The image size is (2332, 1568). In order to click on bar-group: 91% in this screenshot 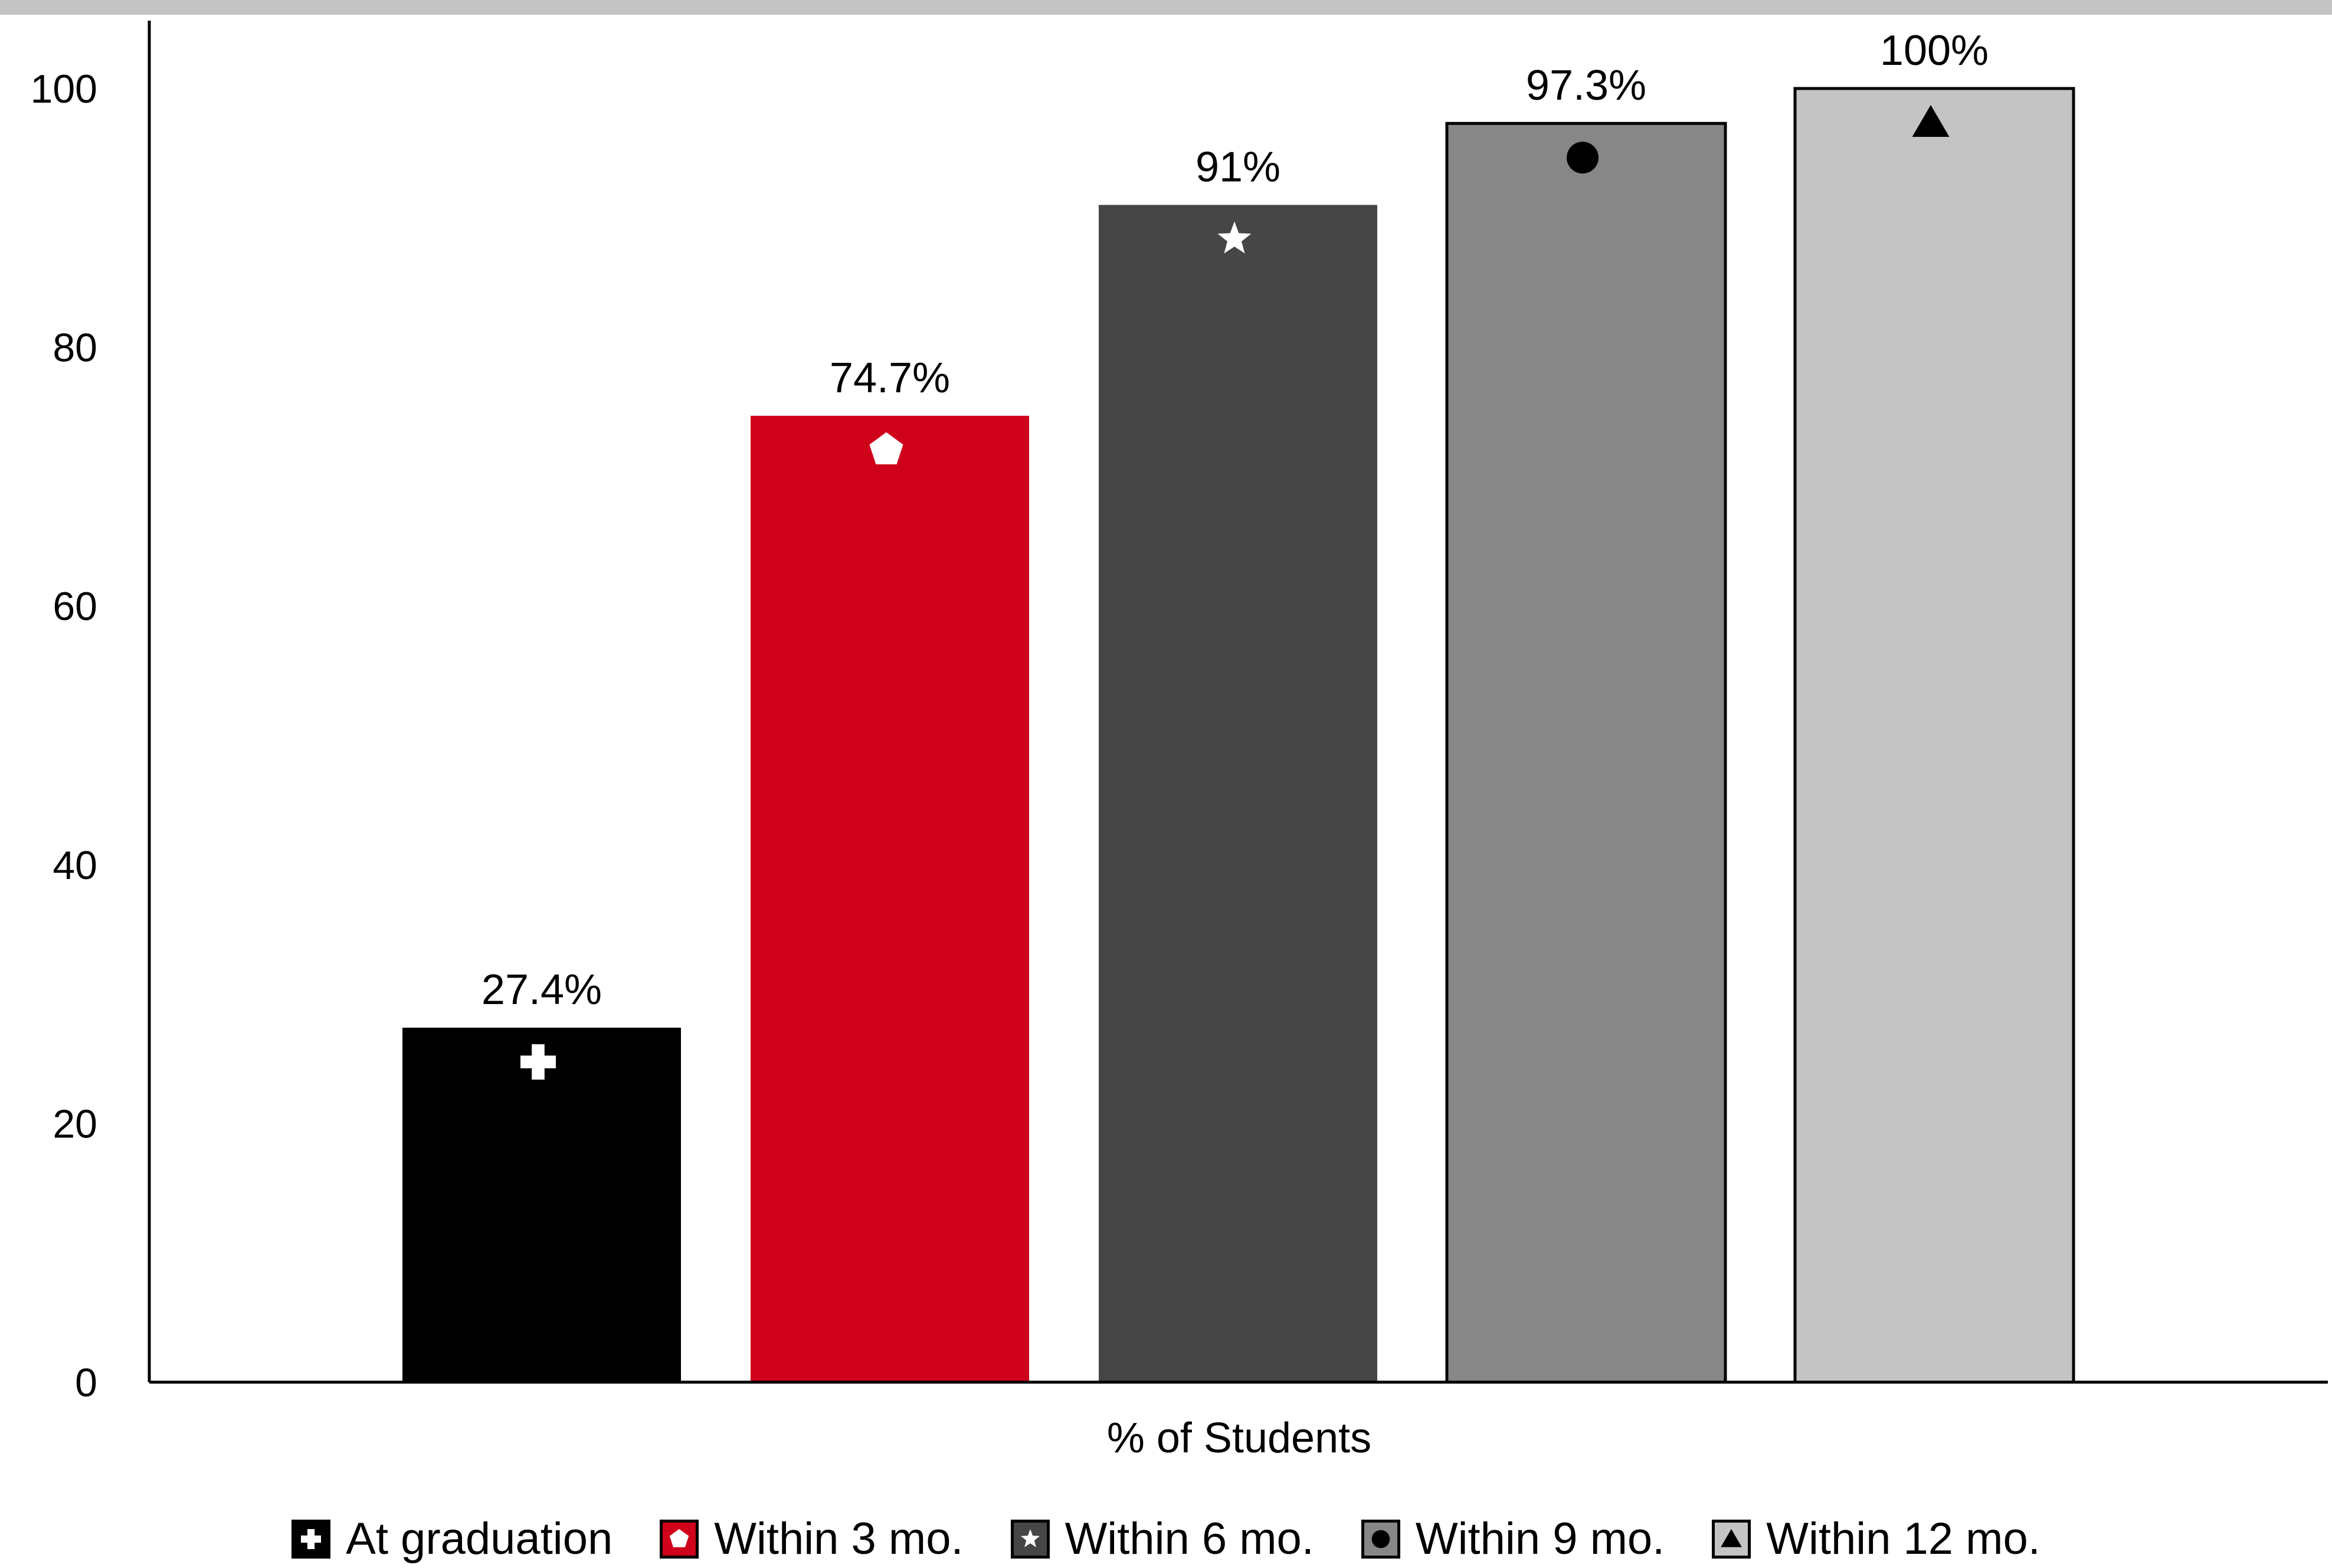, I will do `click(1238, 762)`.